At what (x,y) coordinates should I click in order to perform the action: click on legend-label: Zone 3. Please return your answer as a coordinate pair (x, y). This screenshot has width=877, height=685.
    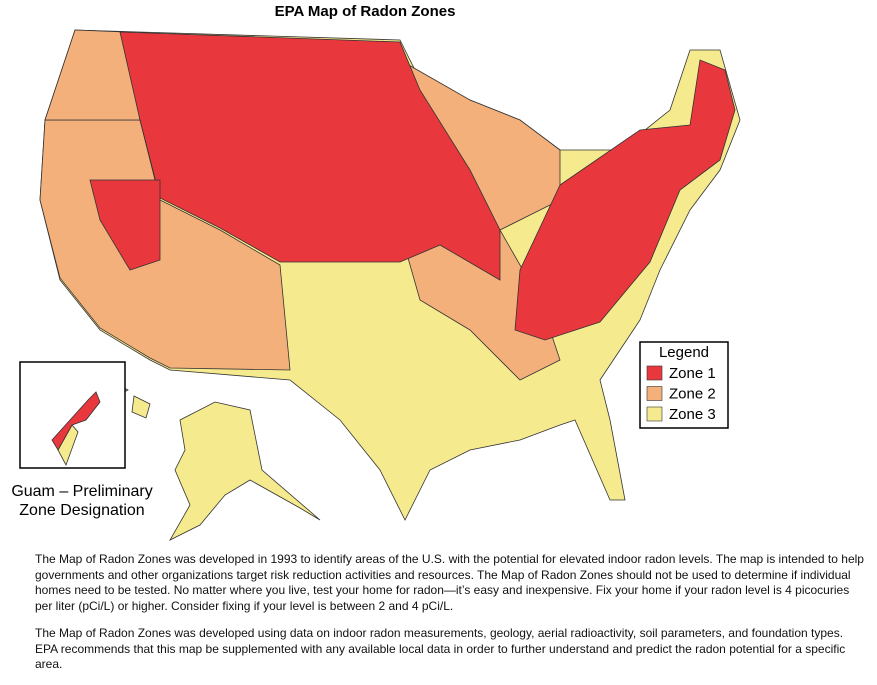
    Looking at the image, I should click on (692, 414).